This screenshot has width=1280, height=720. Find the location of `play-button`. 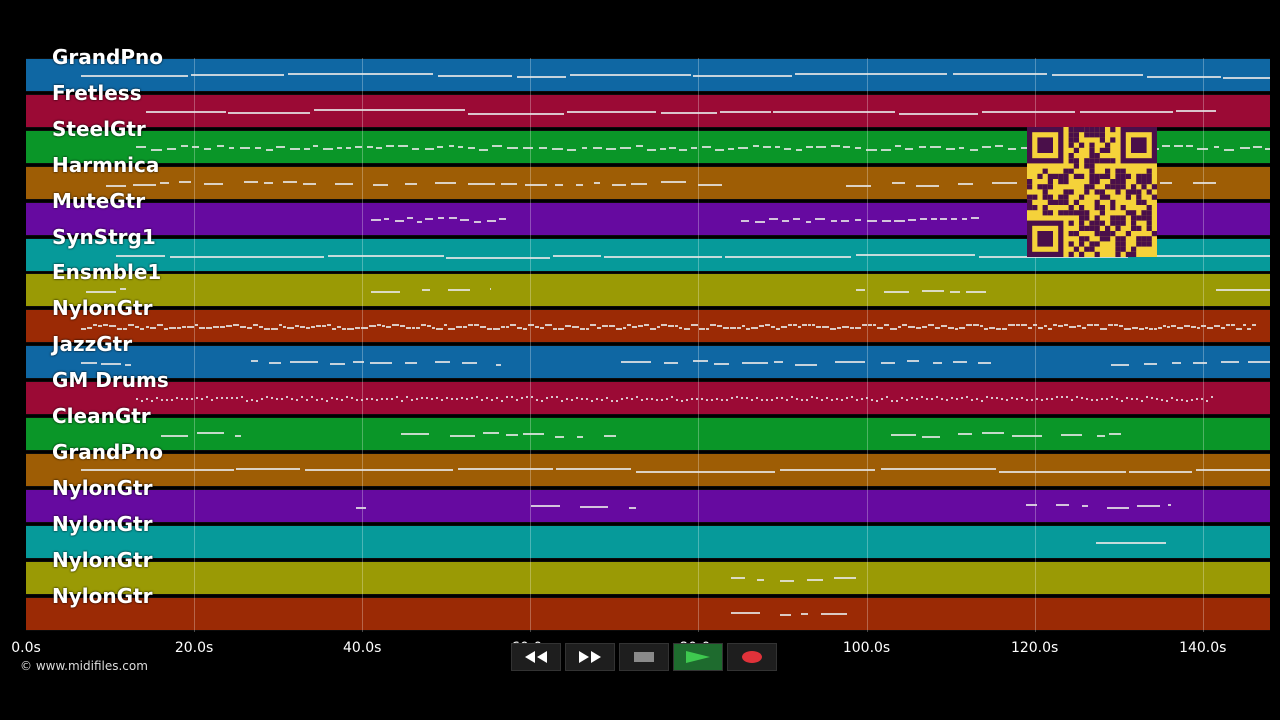

play-button is located at coordinates (698, 657).